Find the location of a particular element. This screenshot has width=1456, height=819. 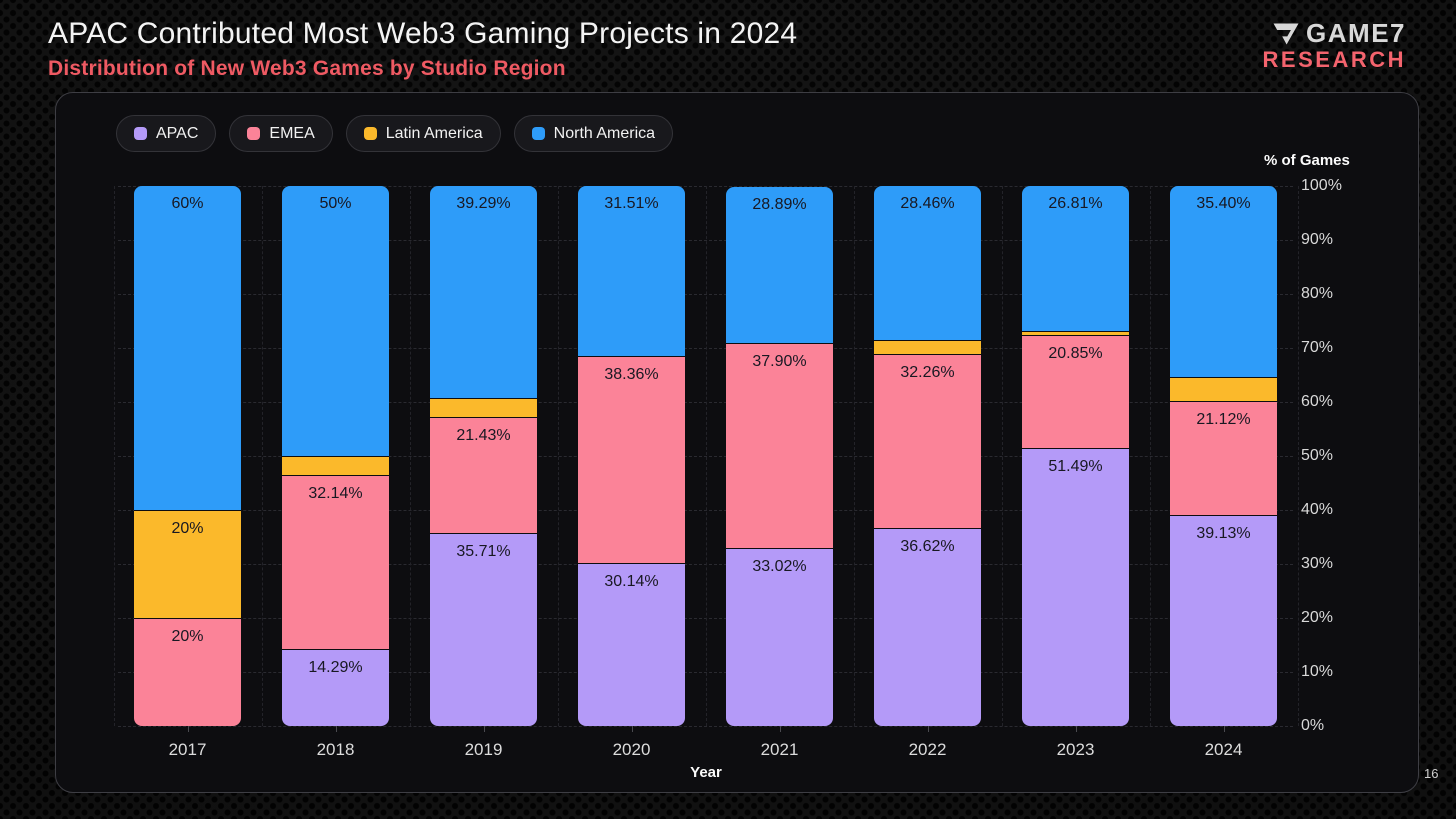

segment-value-label: 39.13% is located at coordinates (1223, 533).